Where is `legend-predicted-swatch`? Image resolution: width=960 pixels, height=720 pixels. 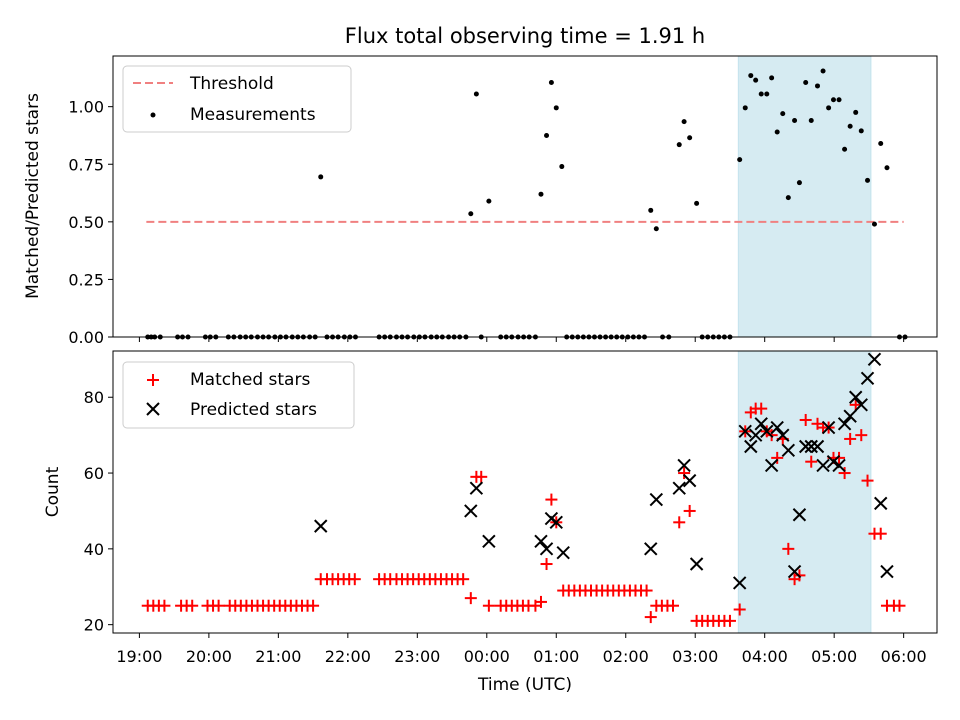
legend-predicted-swatch is located at coordinates (153, 409).